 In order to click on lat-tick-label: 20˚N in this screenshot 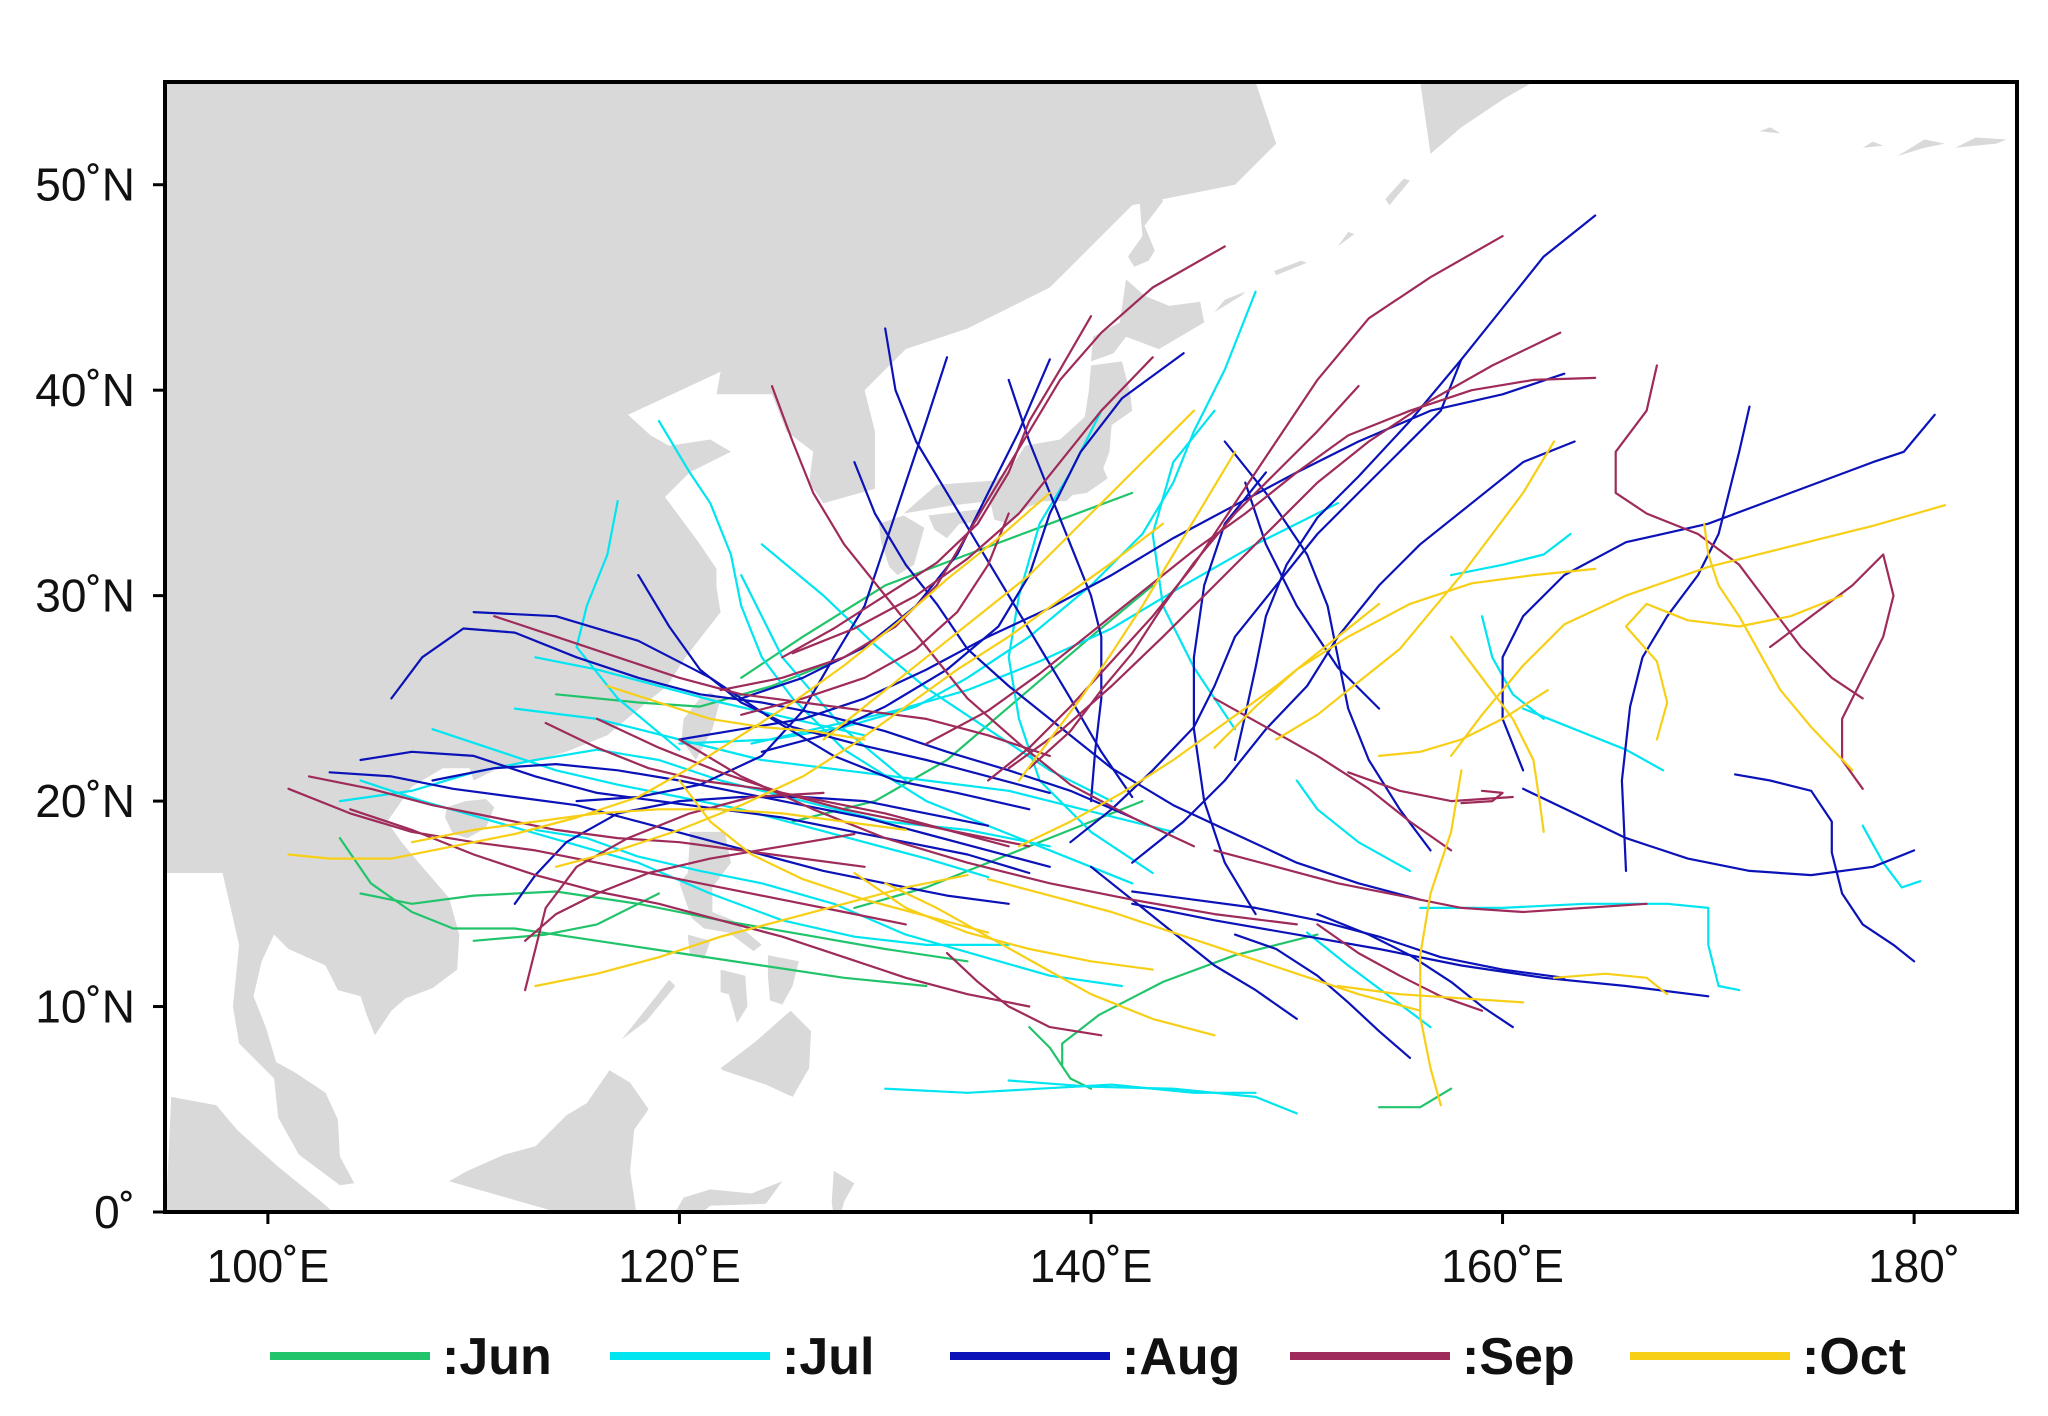, I will do `click(85, 801)`.